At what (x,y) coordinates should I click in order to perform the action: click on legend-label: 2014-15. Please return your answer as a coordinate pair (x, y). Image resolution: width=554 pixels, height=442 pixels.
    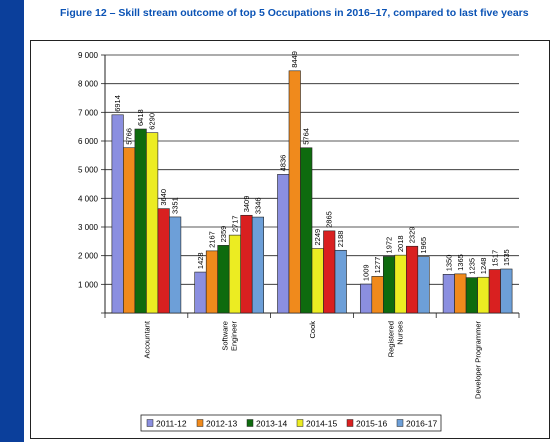
    Looking at the image, I should click on (321, 424).